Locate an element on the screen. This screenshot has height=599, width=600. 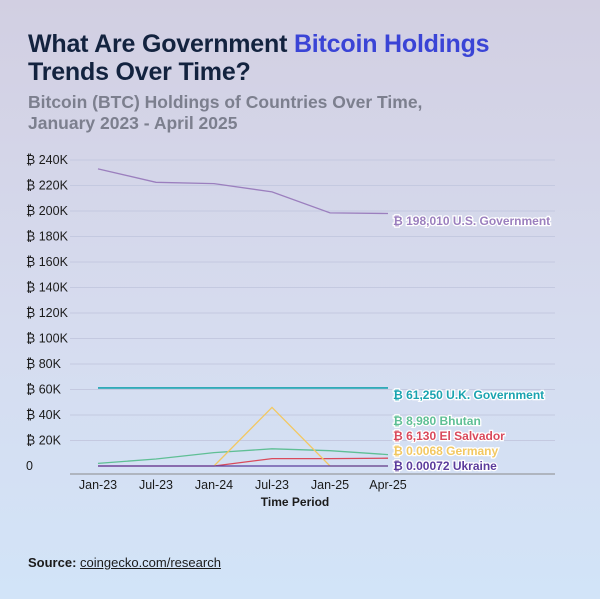
source-link: coingecko.com/research is located at coordinates (150, 562).